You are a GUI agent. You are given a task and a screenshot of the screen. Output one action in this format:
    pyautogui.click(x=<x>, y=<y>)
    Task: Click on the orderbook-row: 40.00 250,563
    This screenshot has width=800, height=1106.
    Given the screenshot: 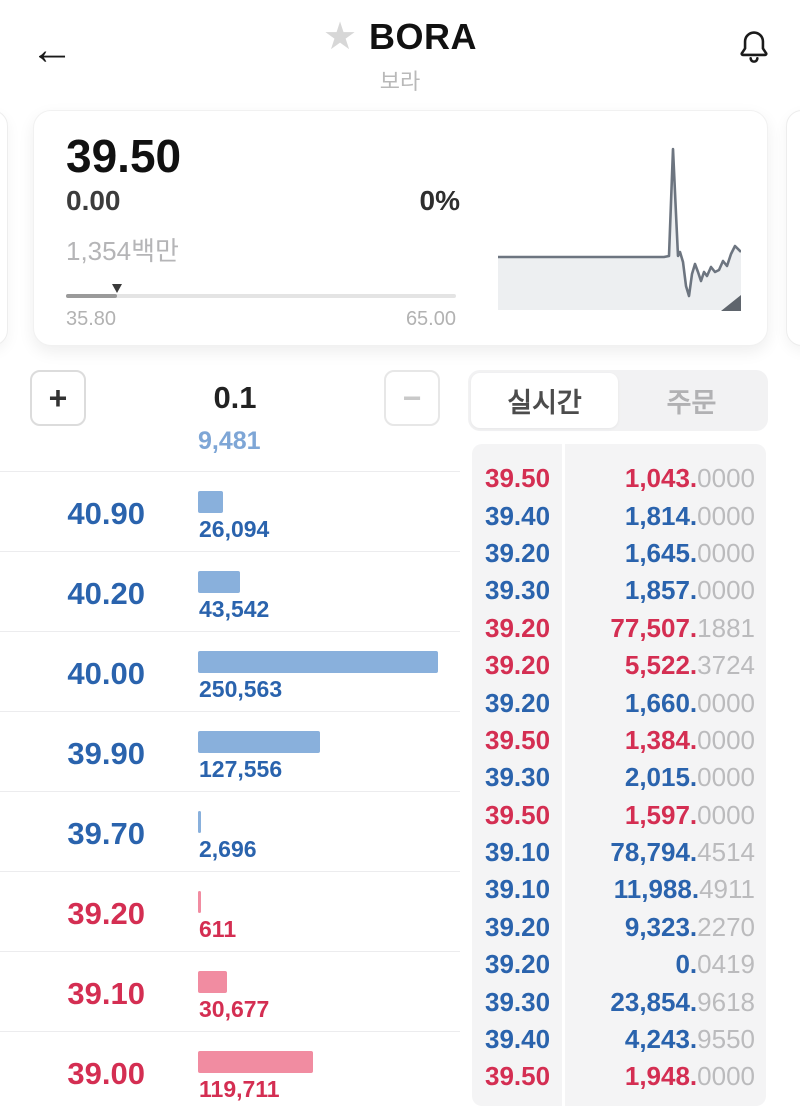 What is the action you would take?
    pyautogui.click(x=230, y=671)
    